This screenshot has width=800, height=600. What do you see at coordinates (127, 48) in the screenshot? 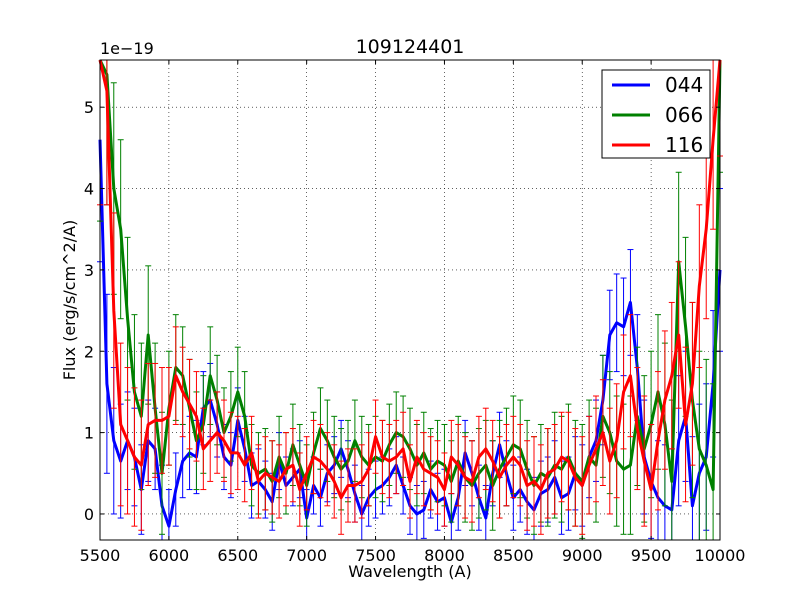
I see `y-scale-offset-label: 1e−19` at bounding box center [127, 48].